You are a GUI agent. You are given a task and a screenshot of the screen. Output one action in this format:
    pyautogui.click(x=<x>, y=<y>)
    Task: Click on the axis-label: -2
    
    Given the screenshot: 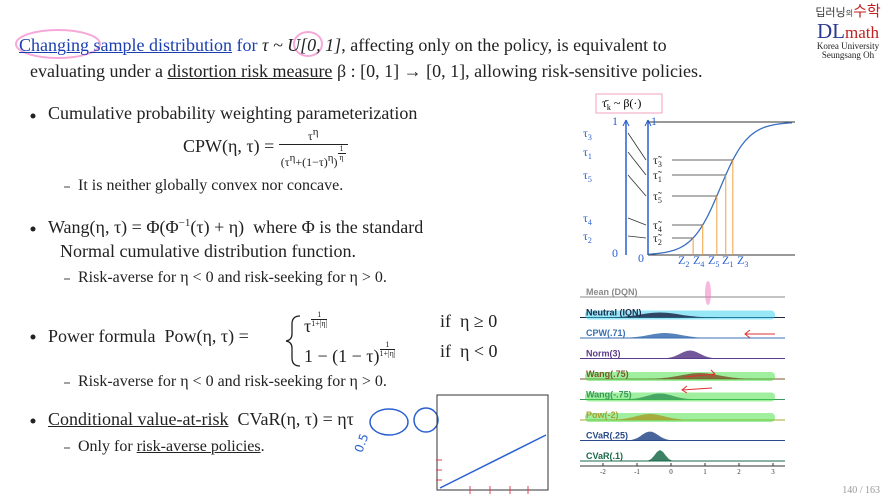 What is the action you would take?
    pyautogui.click(x=603, y=472)
    